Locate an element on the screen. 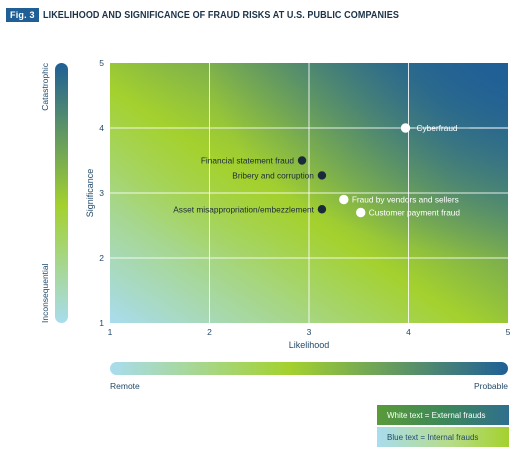 This screenshot has width=519, height=461. point-customer-payment-fraud is located at coordinates (361, 212).